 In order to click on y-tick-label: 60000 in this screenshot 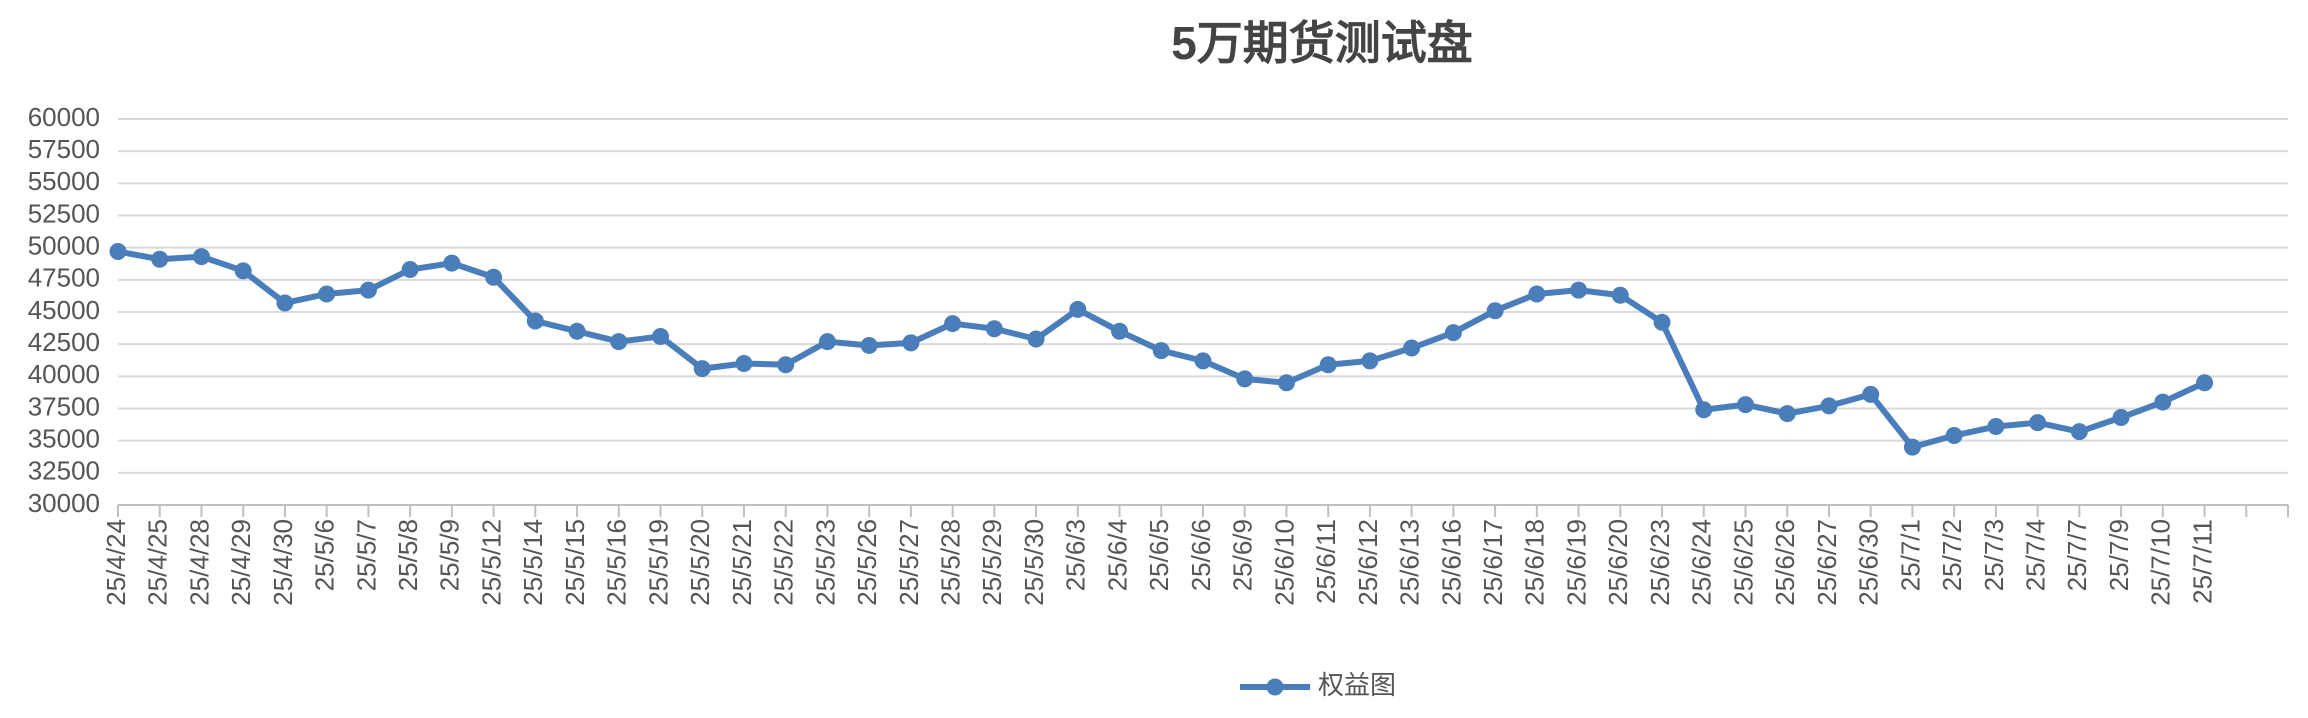, I will do `click(64, 117)`.